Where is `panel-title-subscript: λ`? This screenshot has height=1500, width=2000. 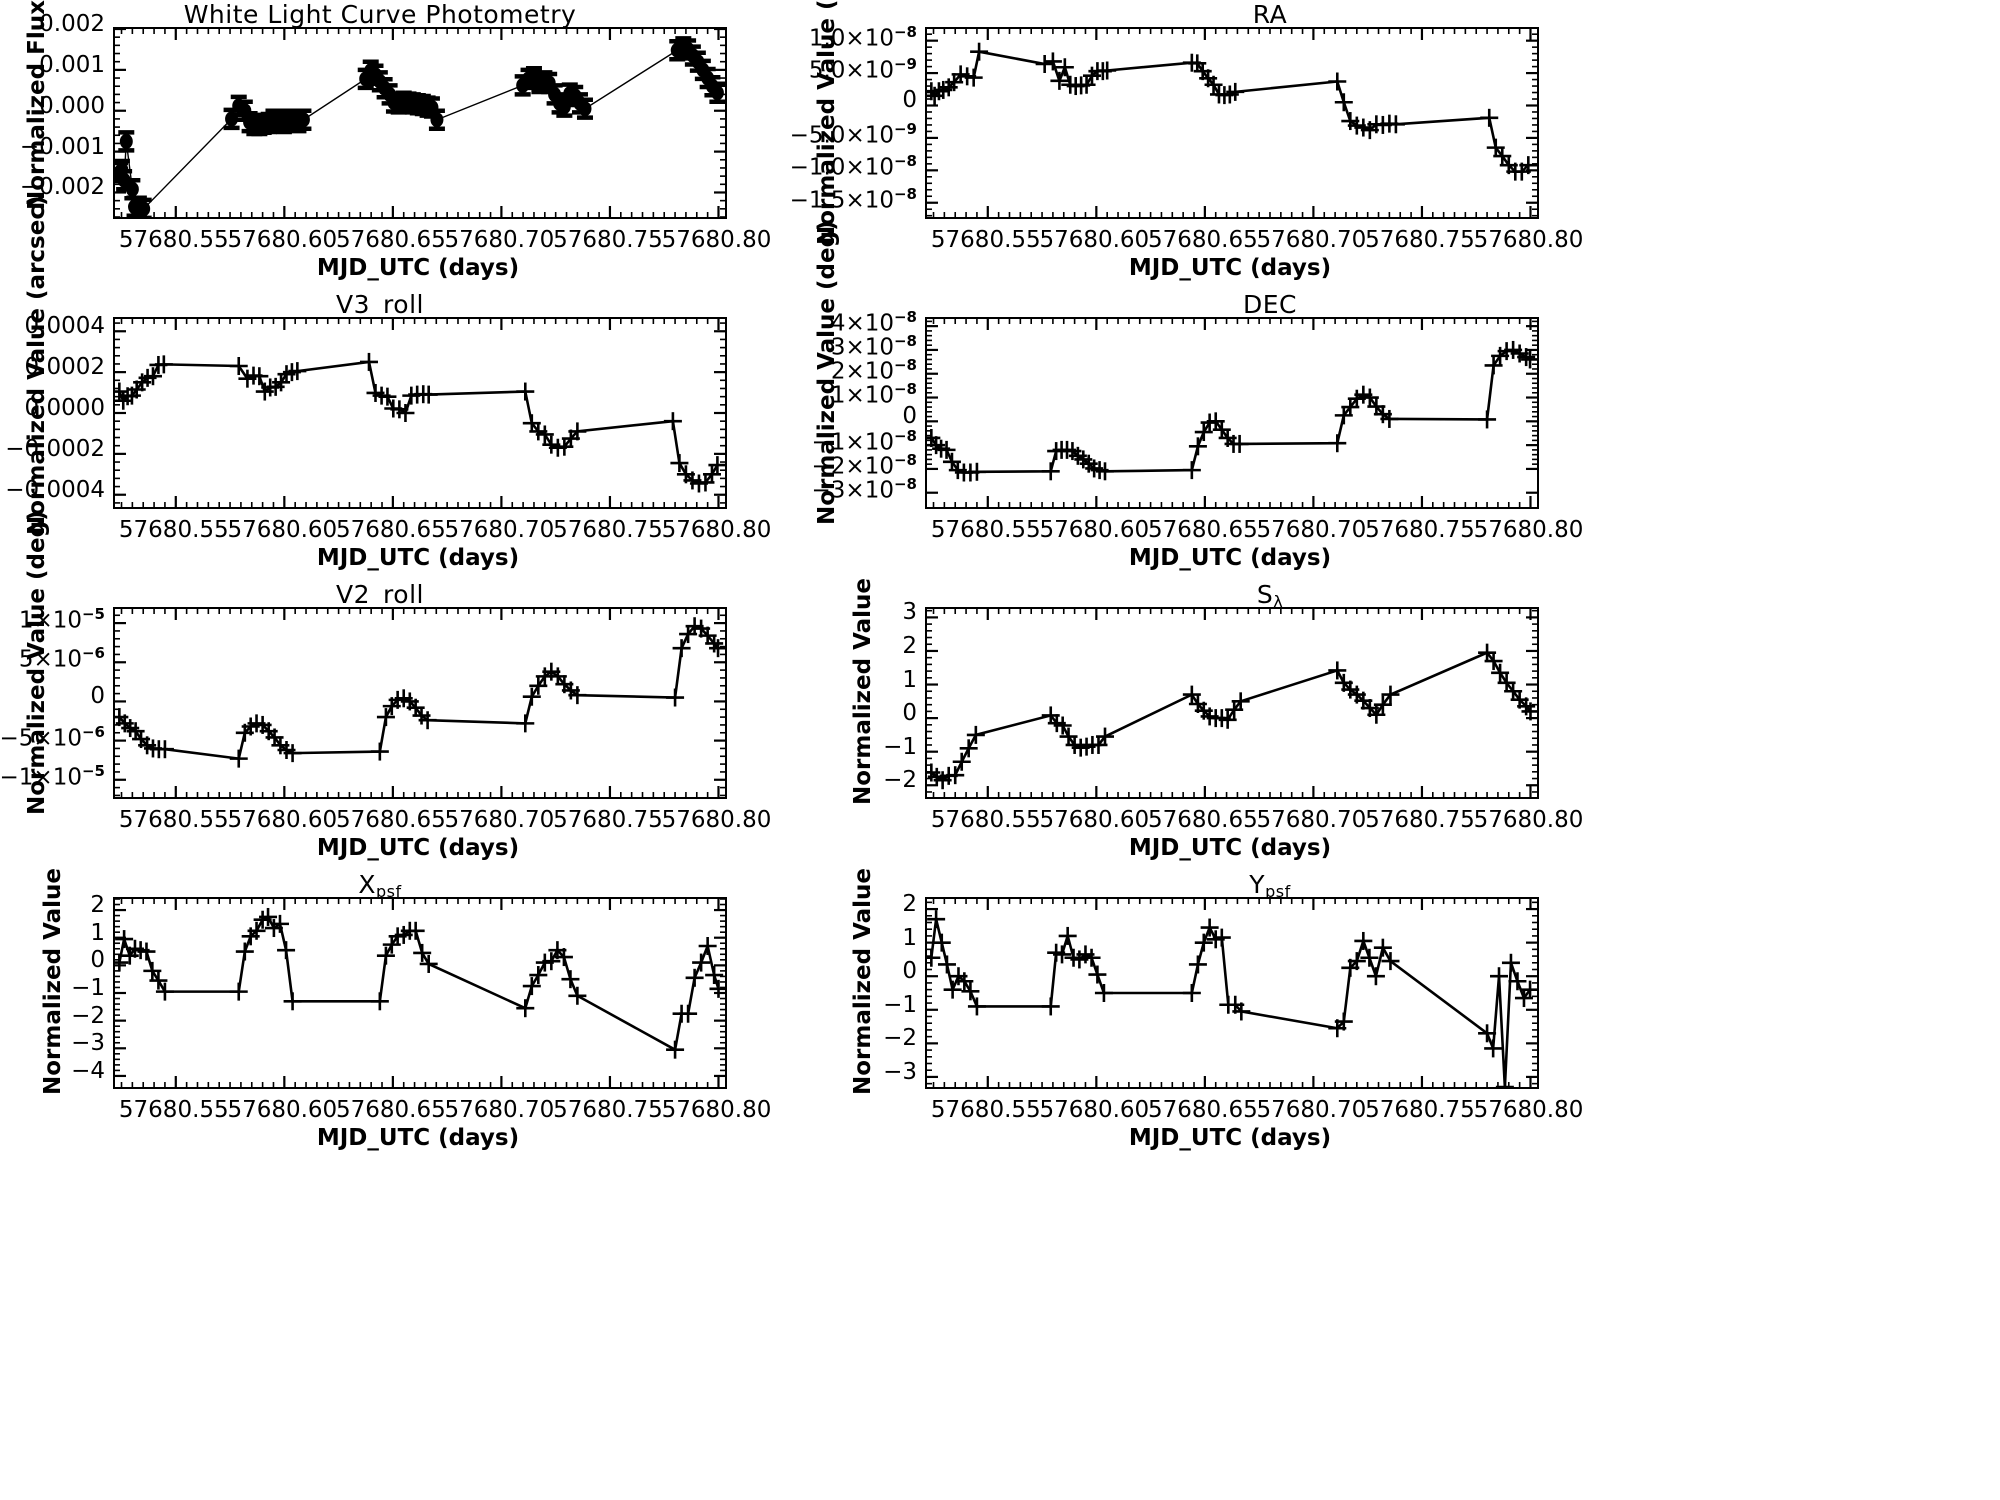 panel-title-subscript: λ is located at coordinates (1278, 601).